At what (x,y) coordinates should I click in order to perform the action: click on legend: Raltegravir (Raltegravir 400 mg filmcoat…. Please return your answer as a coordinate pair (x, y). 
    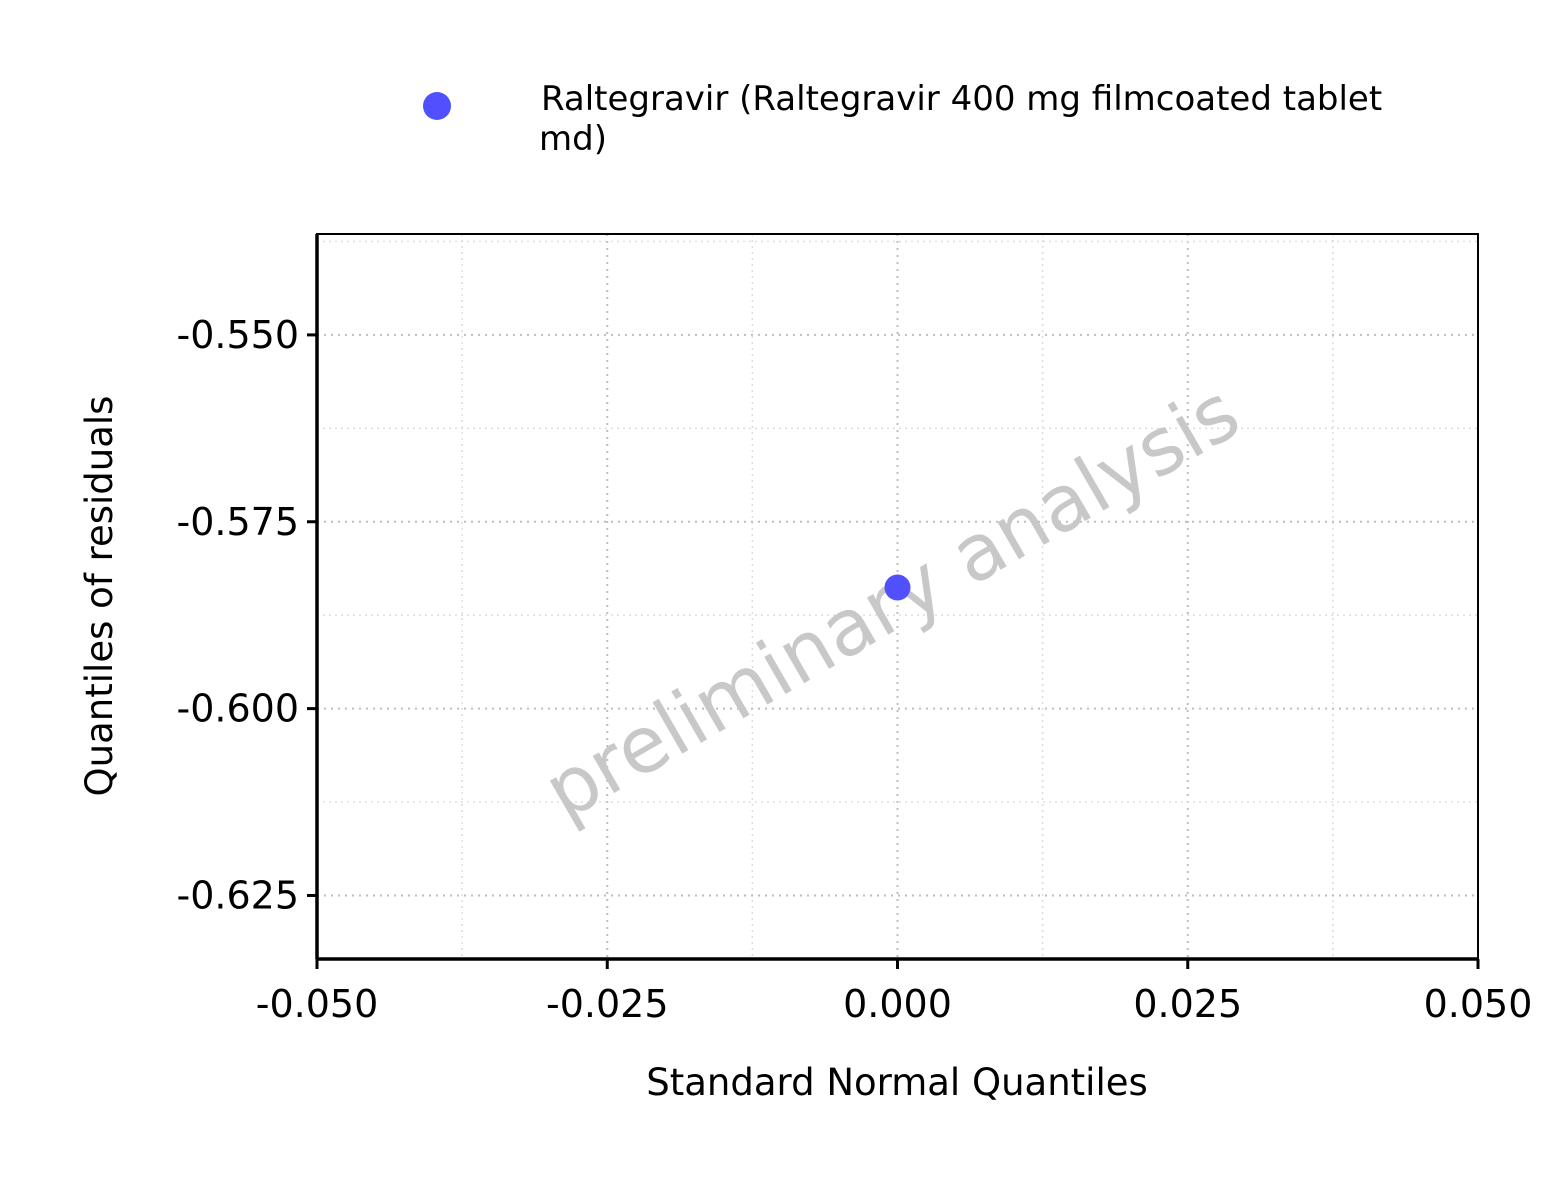
    Looking at the image, I should click on (902, 119).